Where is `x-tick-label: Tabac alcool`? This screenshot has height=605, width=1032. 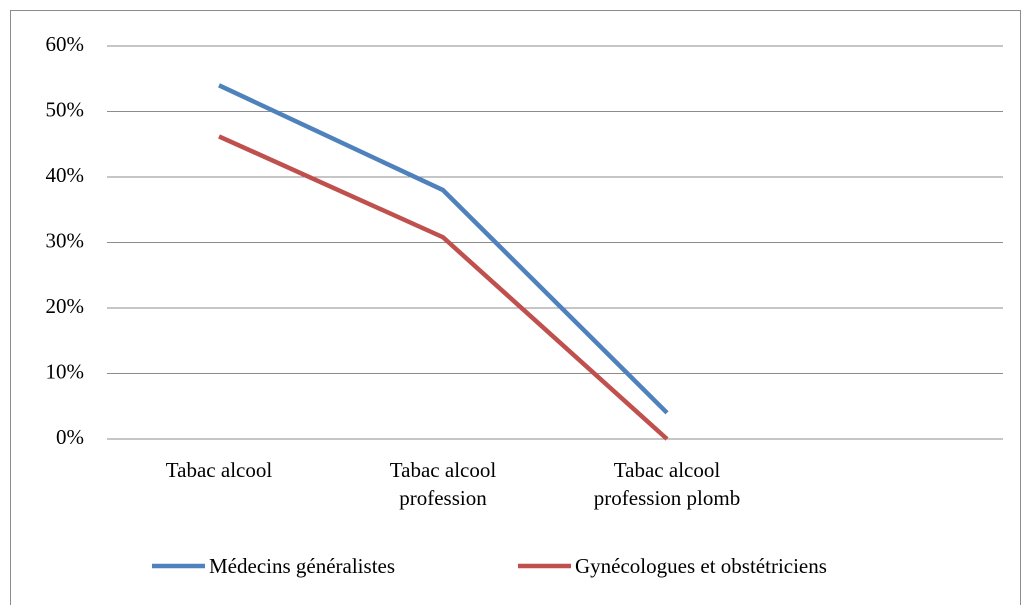
x-tick-label: Tabac alcool is located at coordinates (219, 470).